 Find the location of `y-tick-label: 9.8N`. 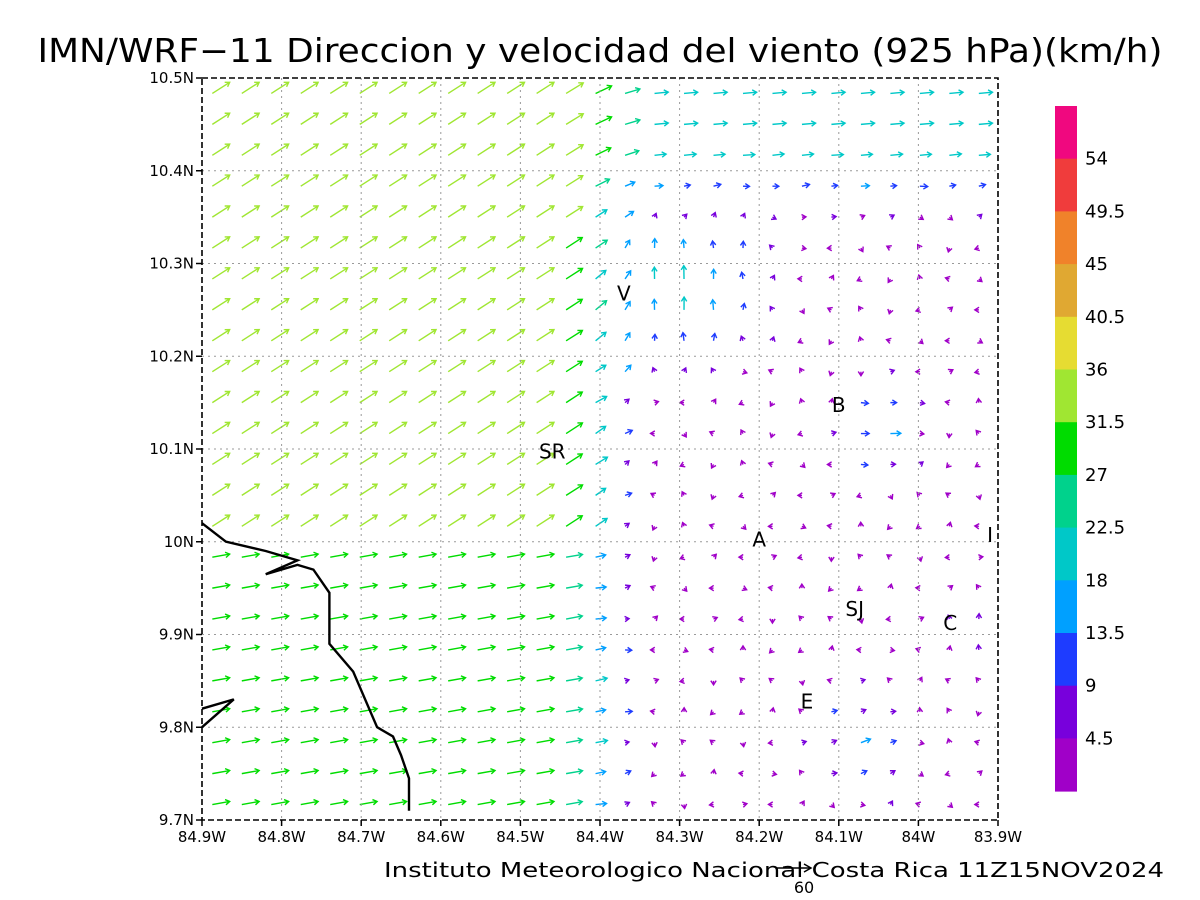

y-tick-label: 9.8N is located at coordinates (176, 727).